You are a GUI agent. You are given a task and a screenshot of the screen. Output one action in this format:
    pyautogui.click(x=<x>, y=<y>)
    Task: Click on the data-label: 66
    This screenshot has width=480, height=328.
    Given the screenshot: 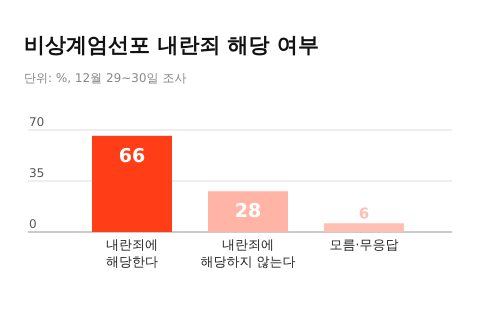 What is the action you would take?
    pyautogui.click(x=132, y=155)
    